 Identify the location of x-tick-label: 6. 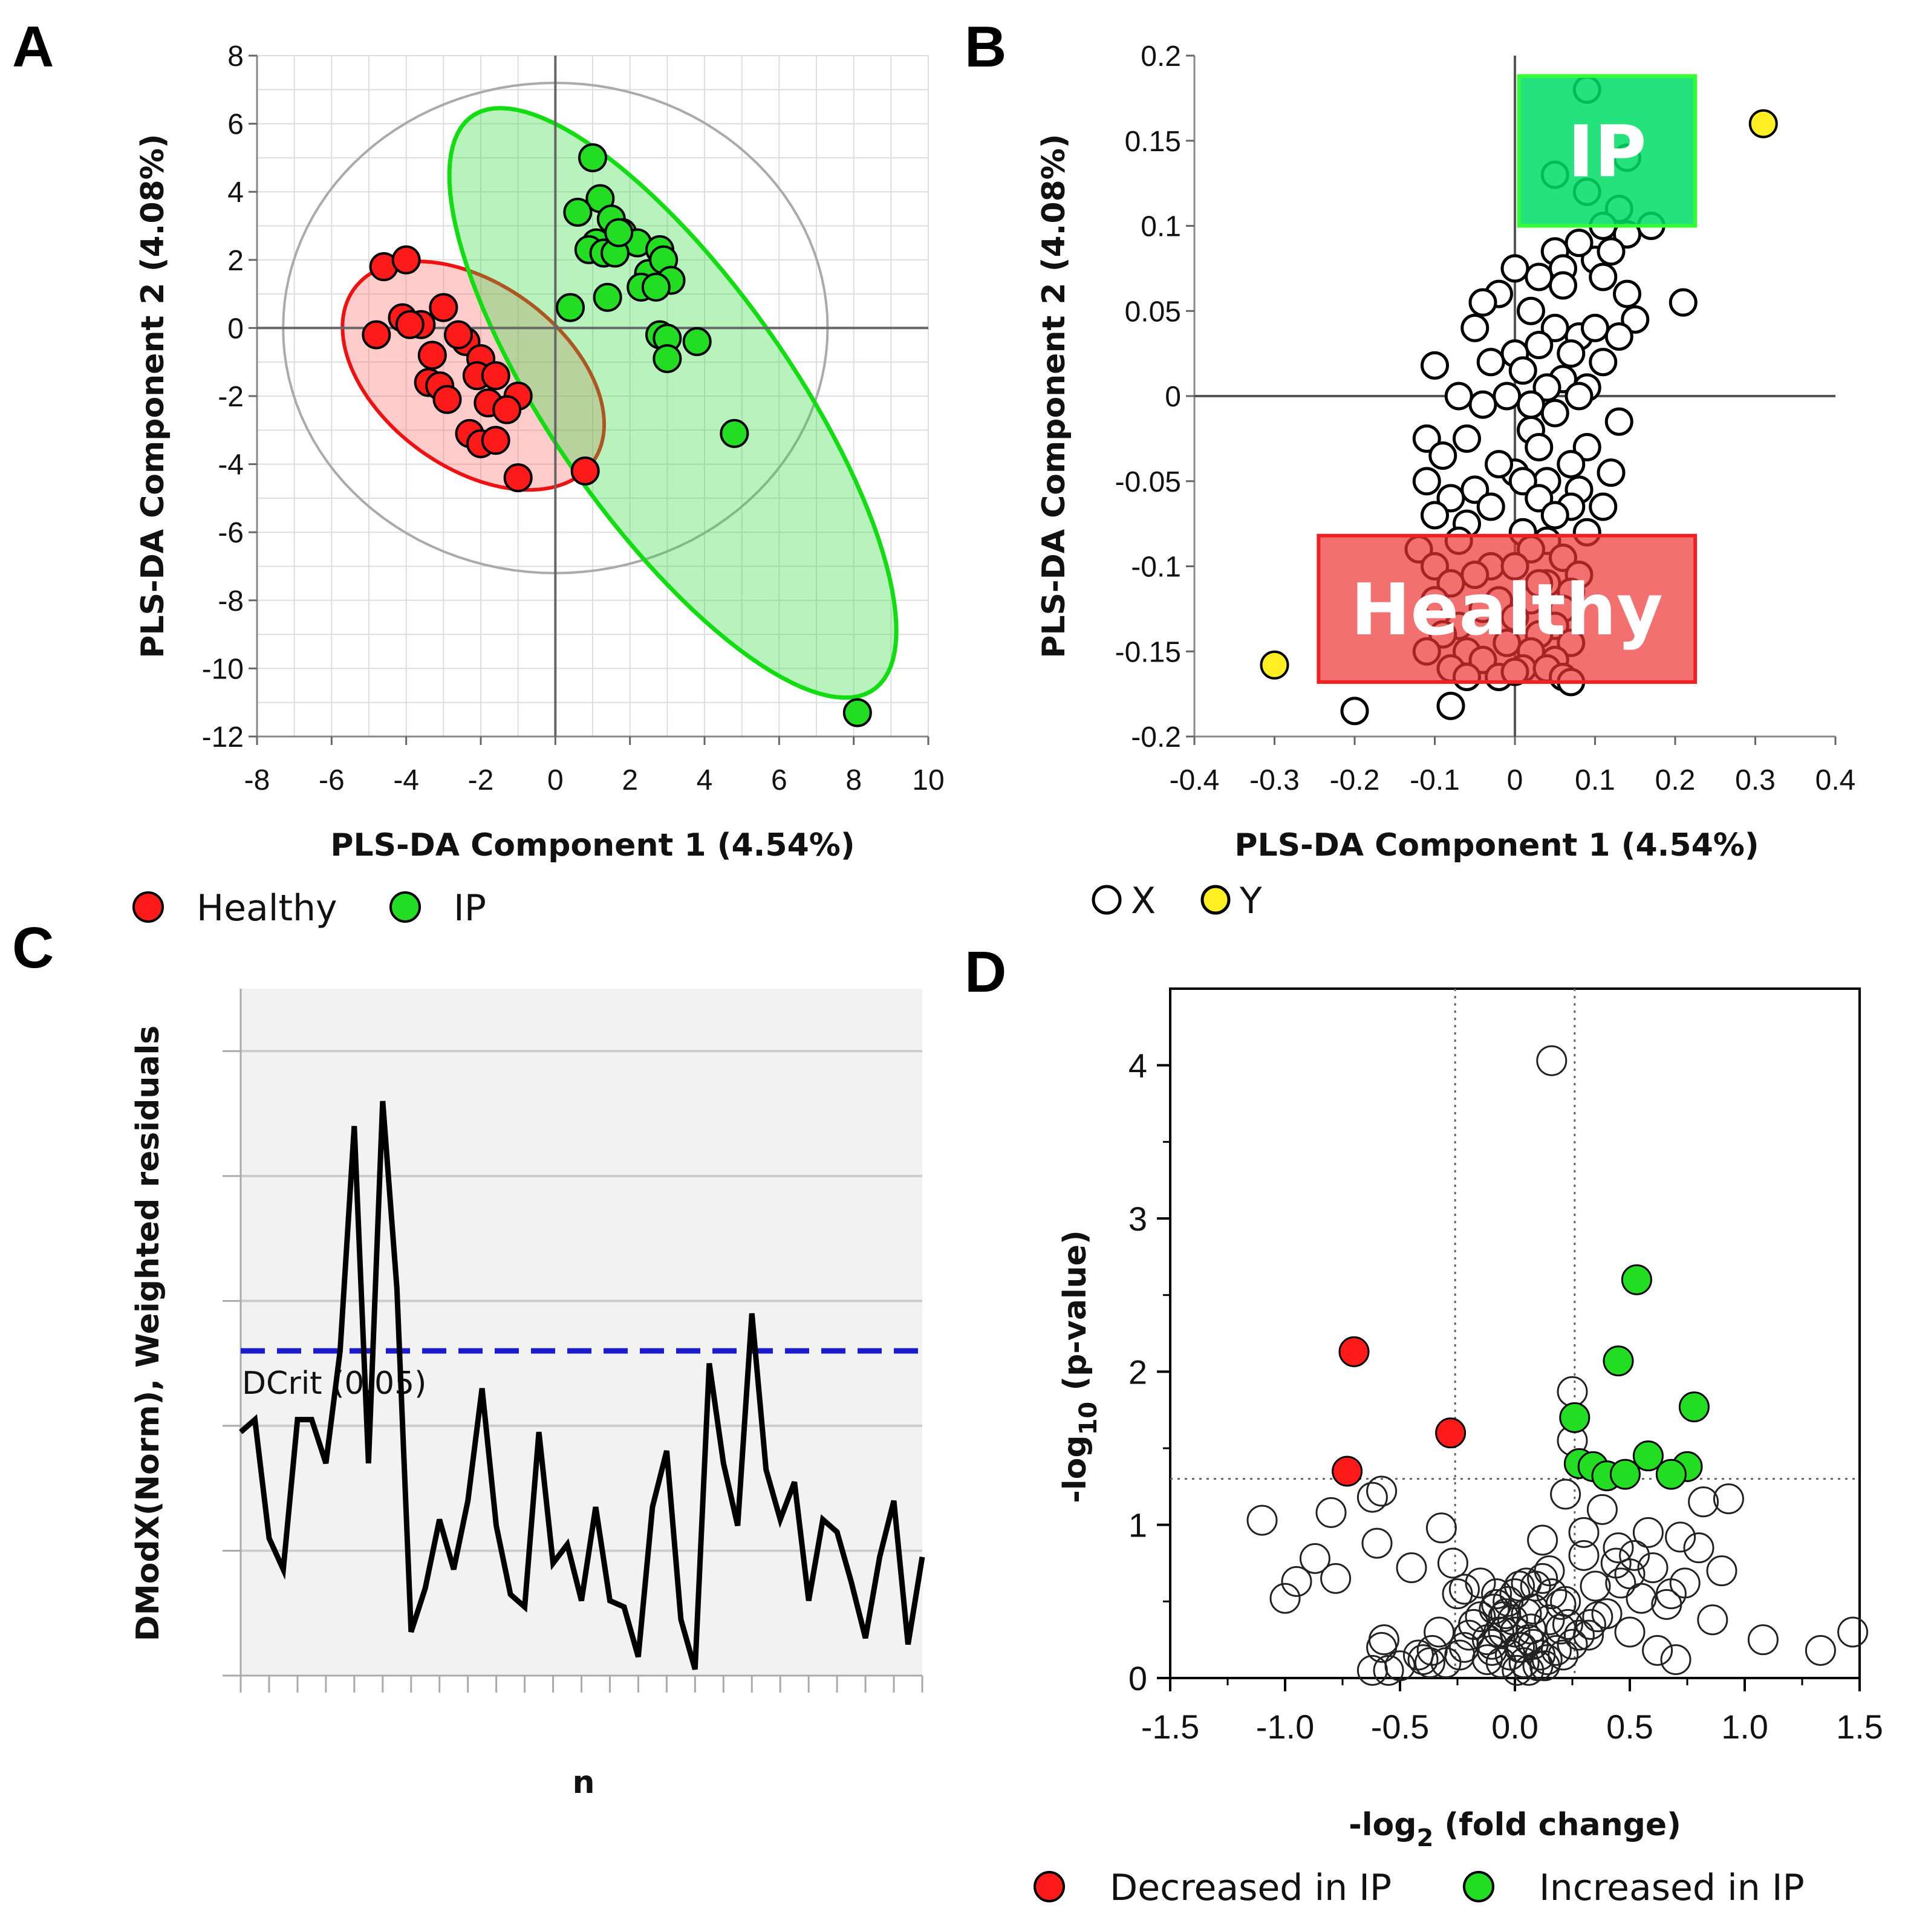
(779, 780).